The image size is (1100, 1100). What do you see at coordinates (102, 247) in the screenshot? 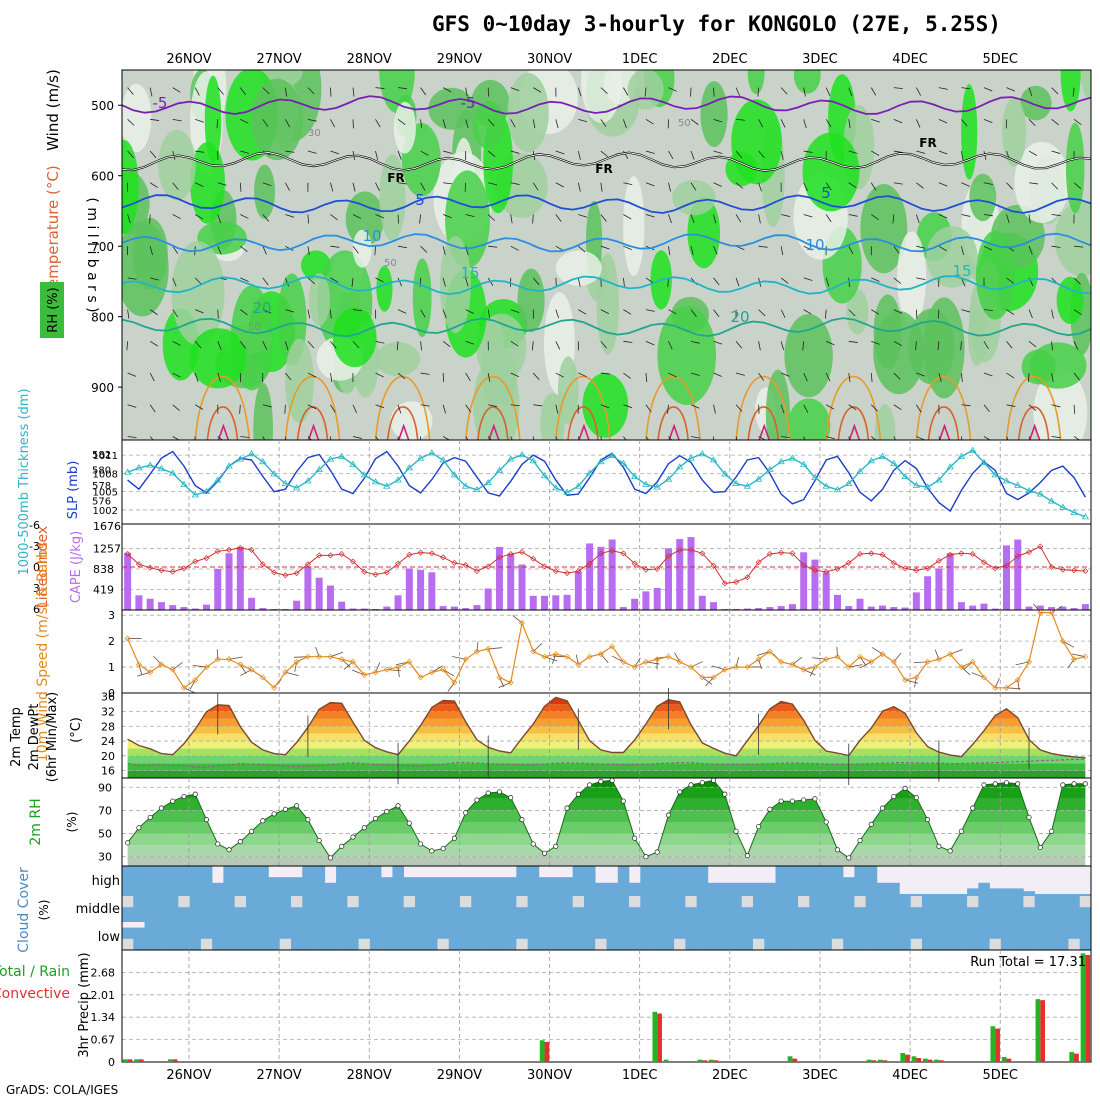
I see `pressure-tick-label: 700` at bounding box center [102, 247].